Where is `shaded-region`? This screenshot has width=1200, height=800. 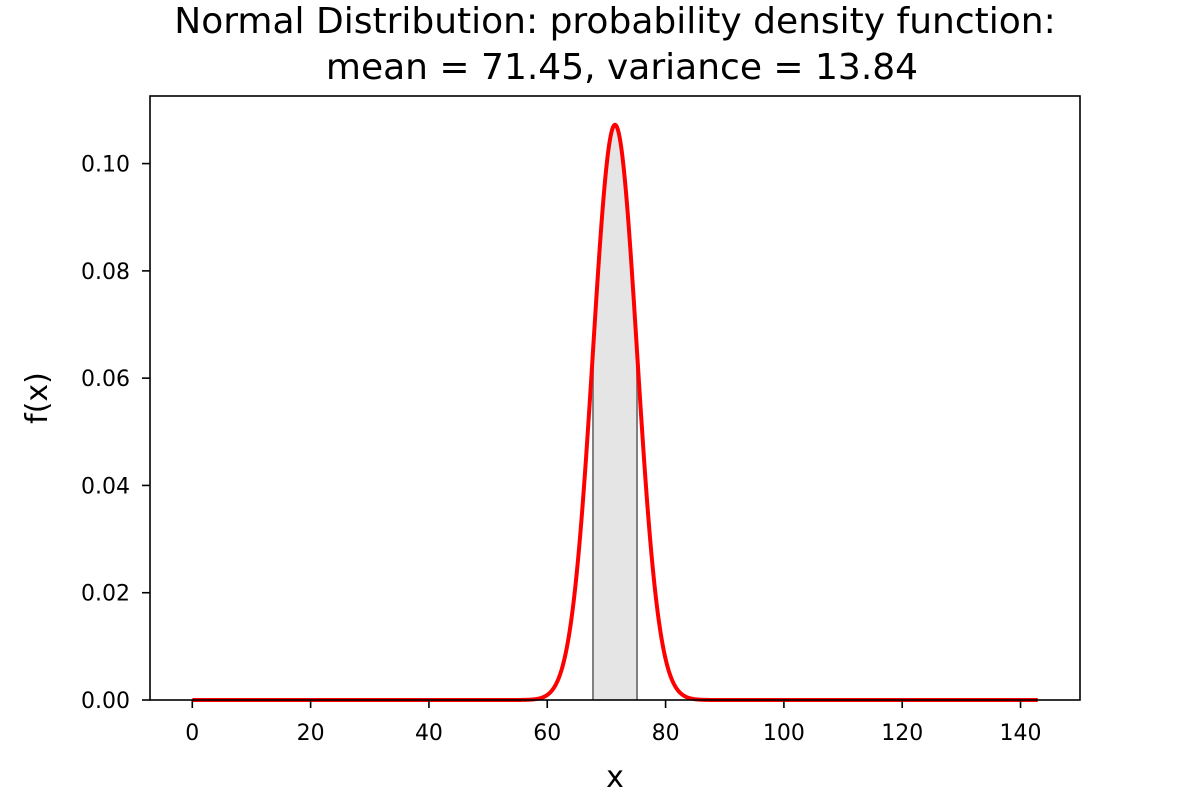 shaded-region is located at coordinates (615, 412).